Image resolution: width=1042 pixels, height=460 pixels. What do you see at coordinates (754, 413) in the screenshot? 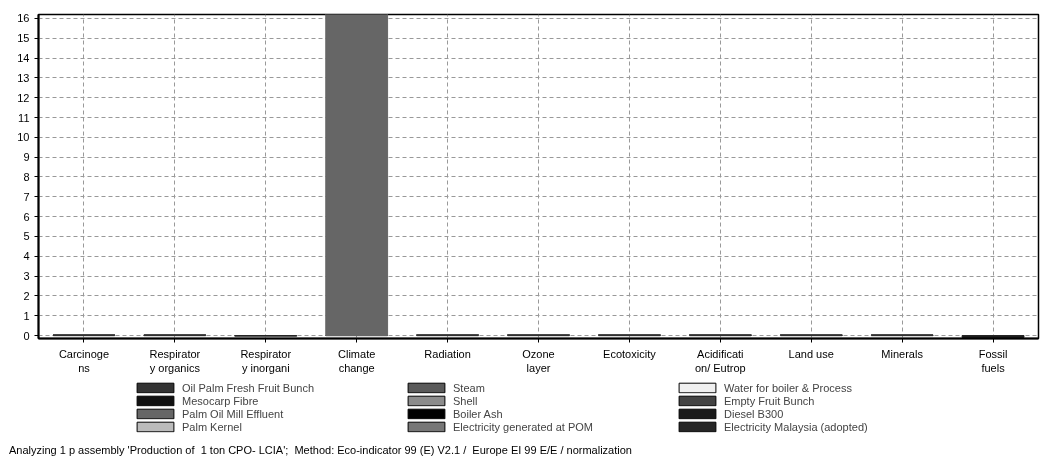
I see `legend-label: Diesel B300` at bounding box center [754, 413].